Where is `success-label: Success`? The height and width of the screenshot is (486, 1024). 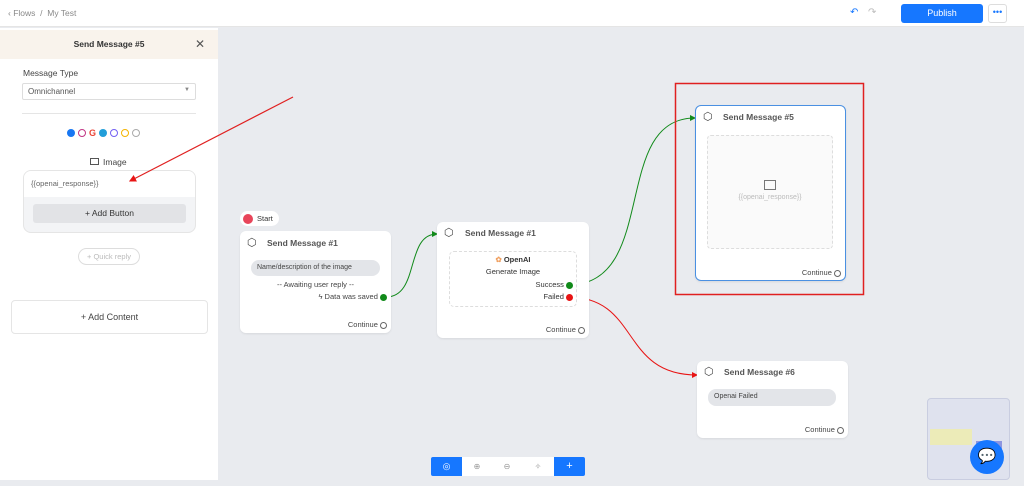
success-label: Success is located at coordinates (549, 284).